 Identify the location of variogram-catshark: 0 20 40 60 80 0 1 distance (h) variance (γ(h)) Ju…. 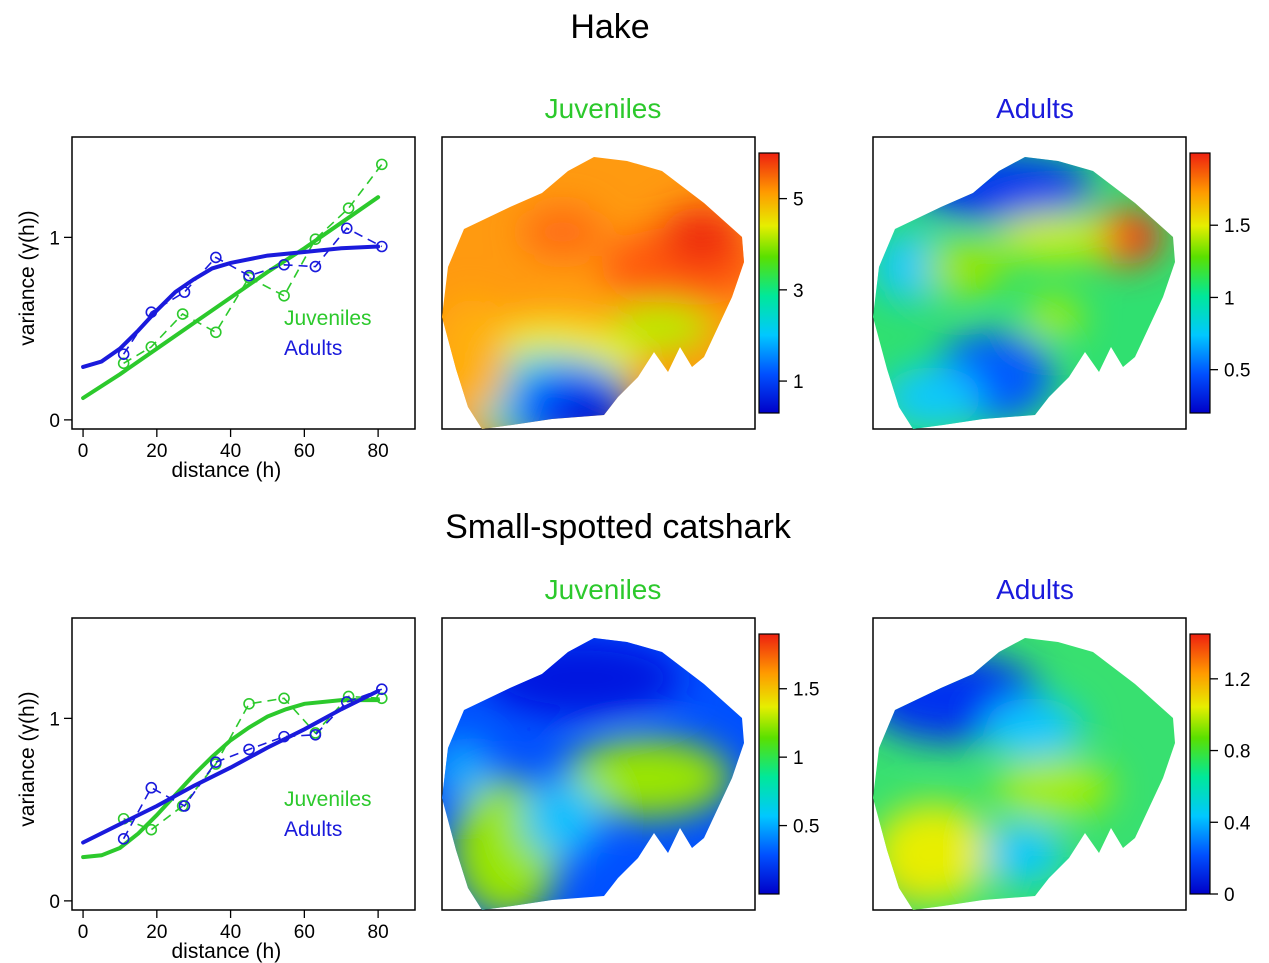
(216, 790).